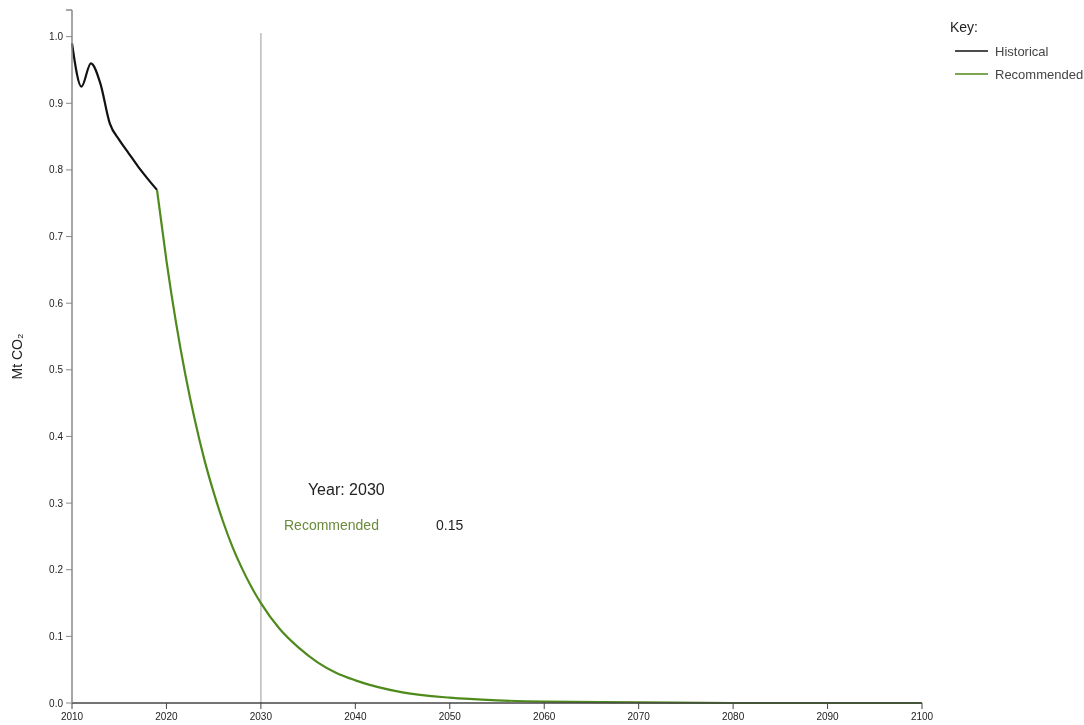  I want to click on y-tick-label: 0.2, so click(56, 570).